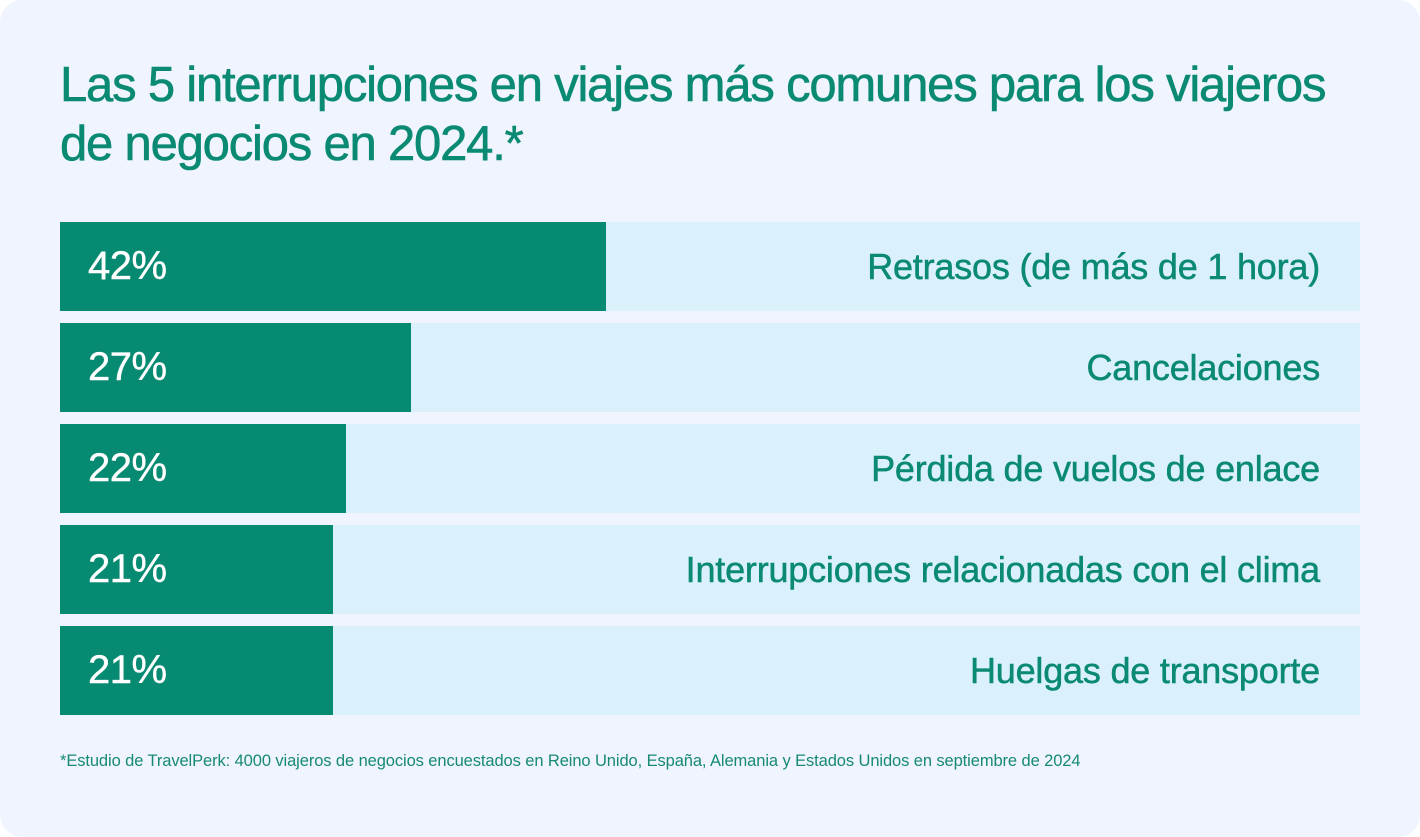 The height and width of the screenshot is (837, 1420). What do you see at coordinates (710, 468) in the screenshot?
I see `bar-row: 22% Pérdida de vuelos de enlace` at bounding box center [710, 468].